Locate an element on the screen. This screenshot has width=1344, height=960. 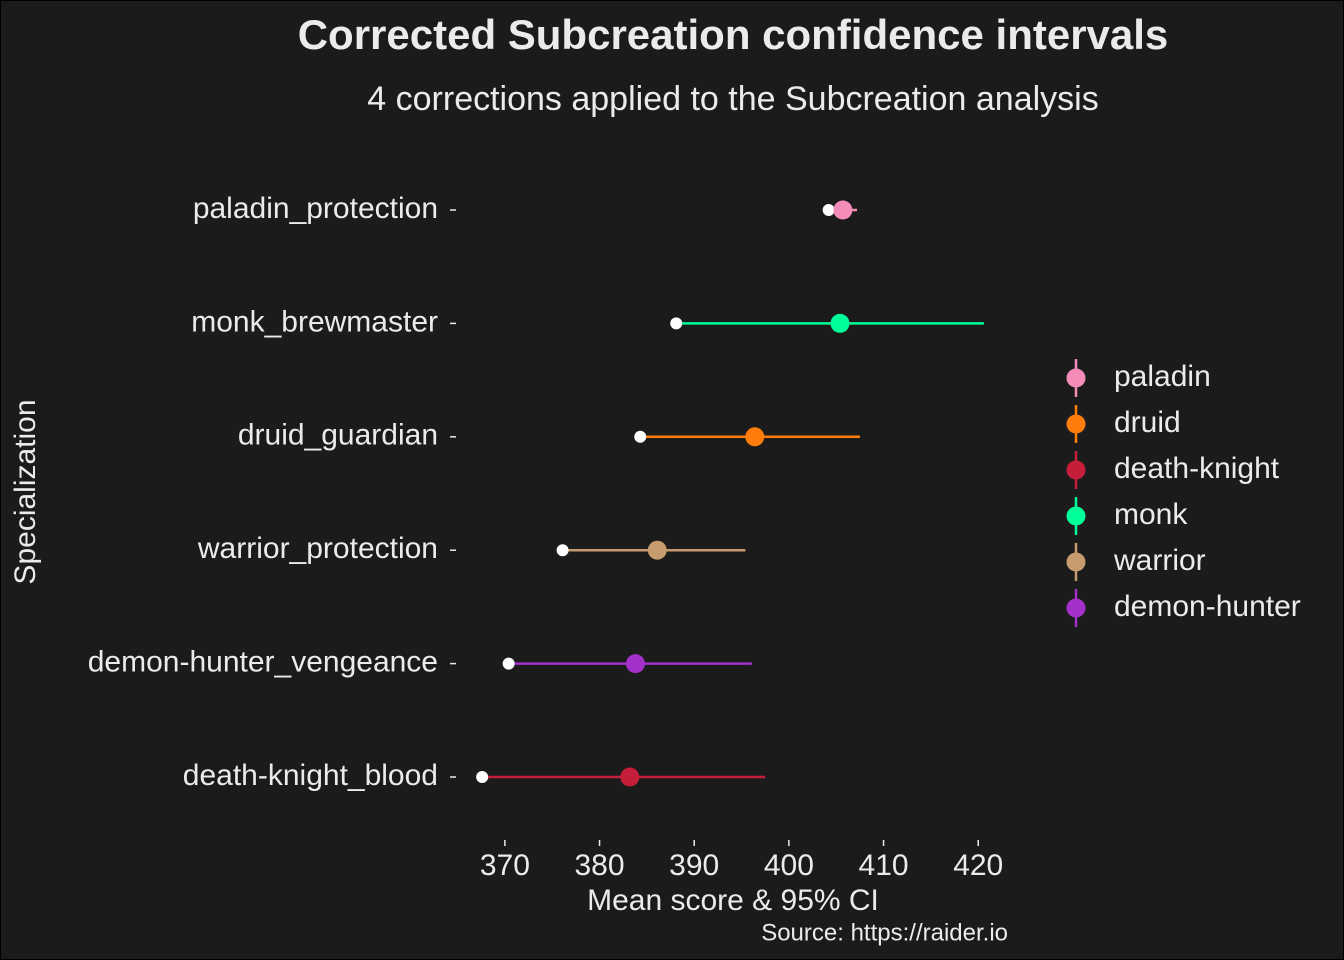
legend-label: paladin is located at coordinates (1162, 376).